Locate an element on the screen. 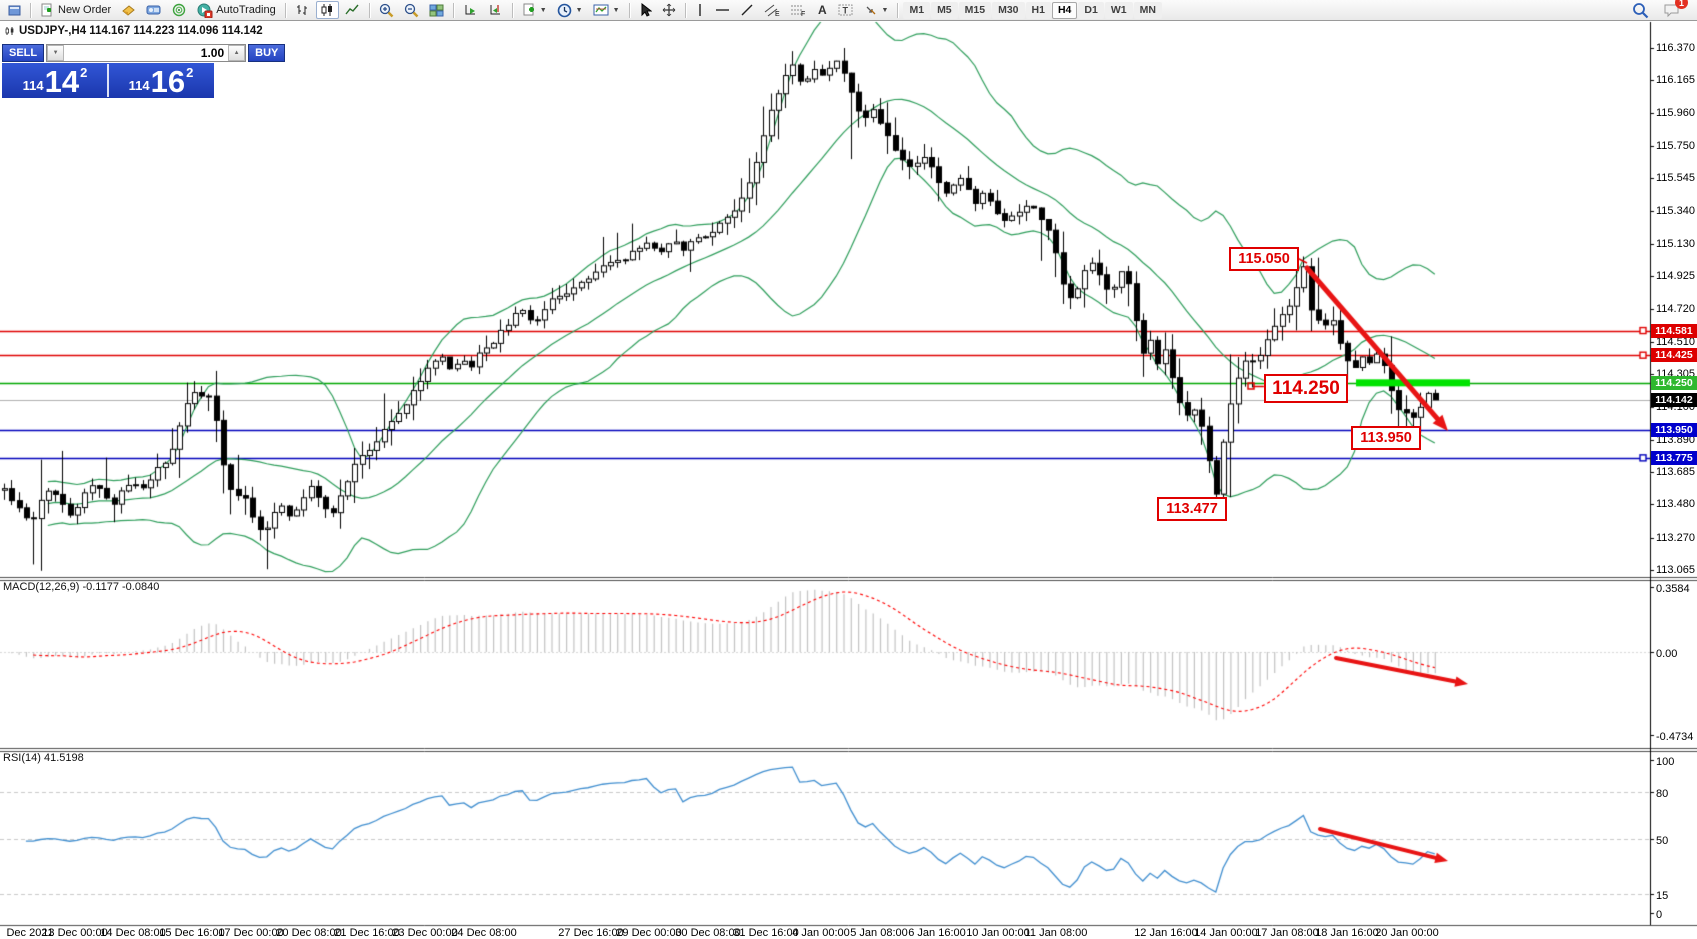  horizontal-line-icon is located at coordinates (722, 10).